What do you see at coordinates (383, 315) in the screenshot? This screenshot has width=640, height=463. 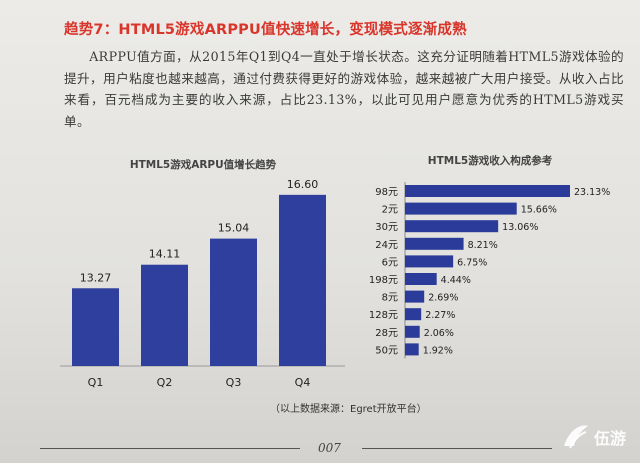 I see `revenue-category-label: 128元` at bounding box center [383, 315].